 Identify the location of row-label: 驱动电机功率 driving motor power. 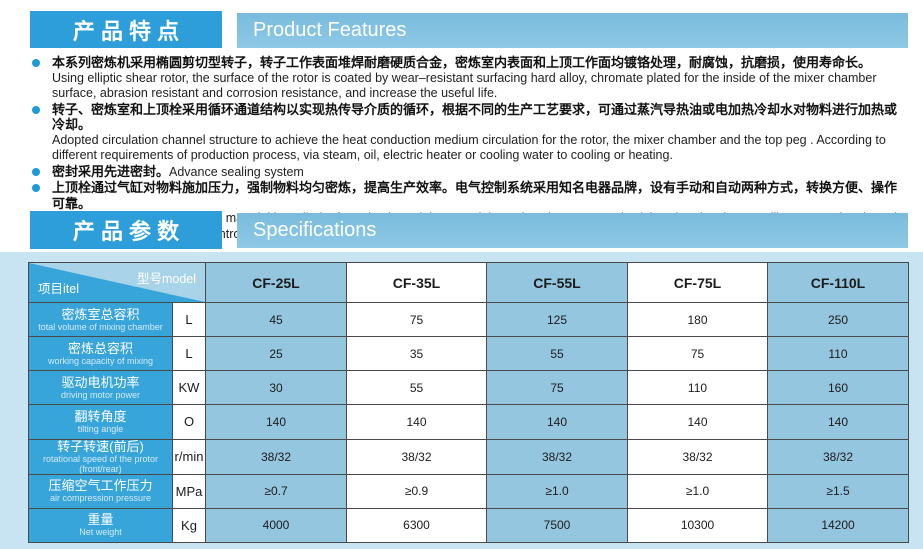
(100, 388).